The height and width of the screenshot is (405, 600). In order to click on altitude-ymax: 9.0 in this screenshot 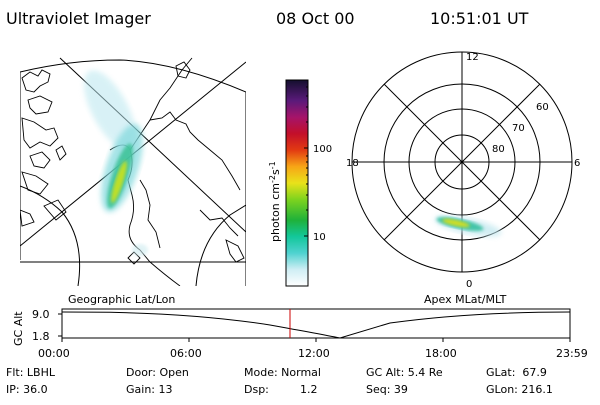, I will do `click(41, 314)`.